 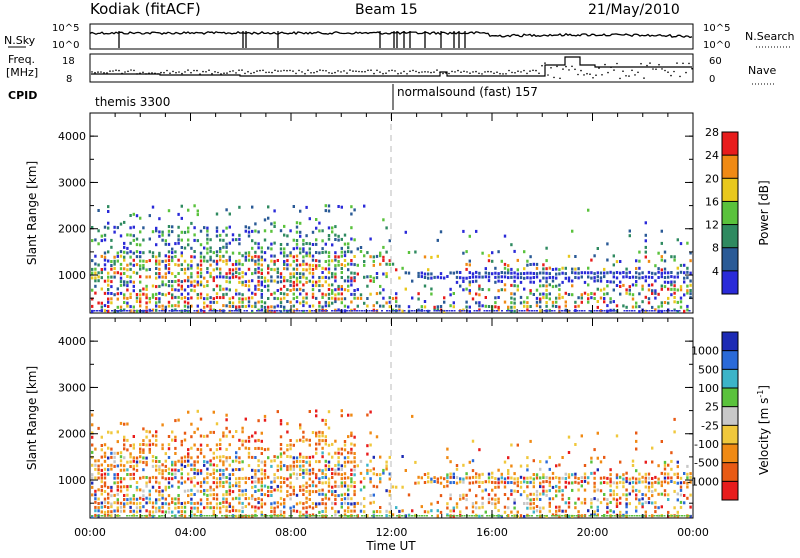 What do you see at coordinates (20, 40) in the screenshot?
I see `nsky-label: N.Sky` at bounding box center [20, 40].